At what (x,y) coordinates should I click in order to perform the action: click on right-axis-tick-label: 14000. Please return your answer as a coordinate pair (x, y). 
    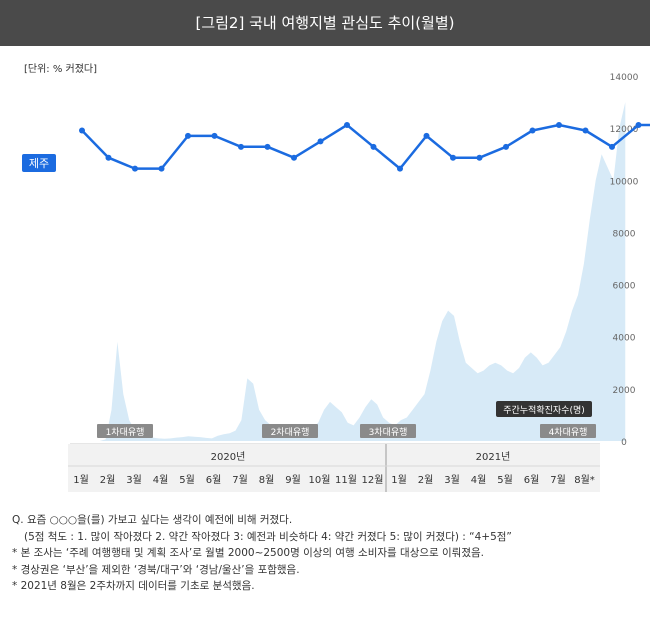
    Looking at the image, I should click on (624, 78).